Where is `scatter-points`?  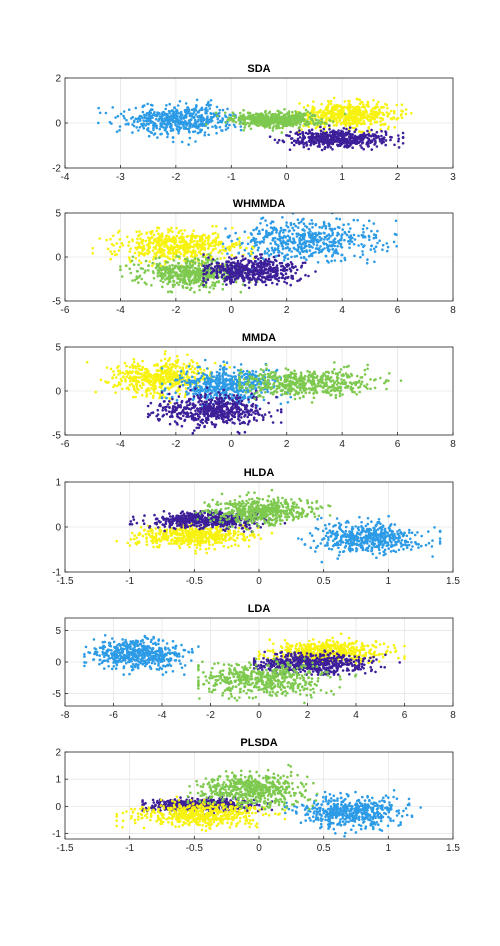
scatter-points is located at coordinates (244, 392).